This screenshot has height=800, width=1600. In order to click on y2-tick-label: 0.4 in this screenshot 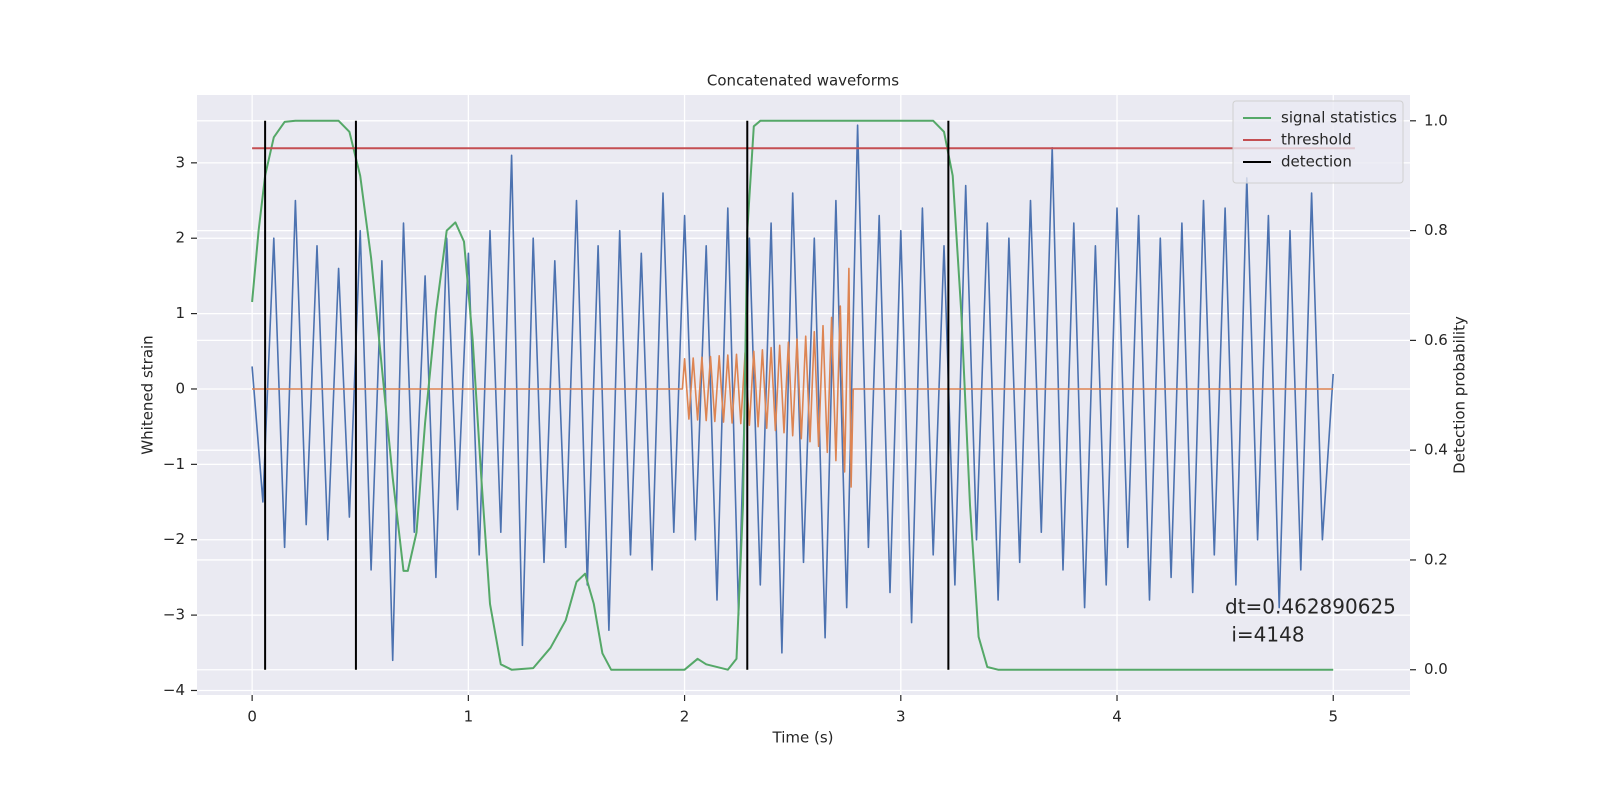, I will do `click(1436, 450)`.